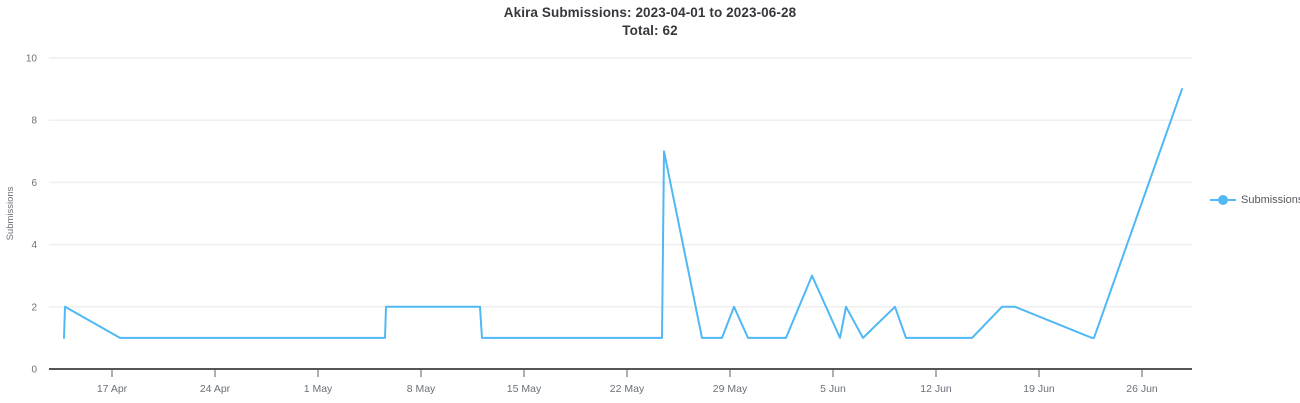 The image size is (1300, 403). What do you see at coordinates (32, 59) in the screenshot?
I see `y-tick-label: 10` at bounding box center [32, 59].